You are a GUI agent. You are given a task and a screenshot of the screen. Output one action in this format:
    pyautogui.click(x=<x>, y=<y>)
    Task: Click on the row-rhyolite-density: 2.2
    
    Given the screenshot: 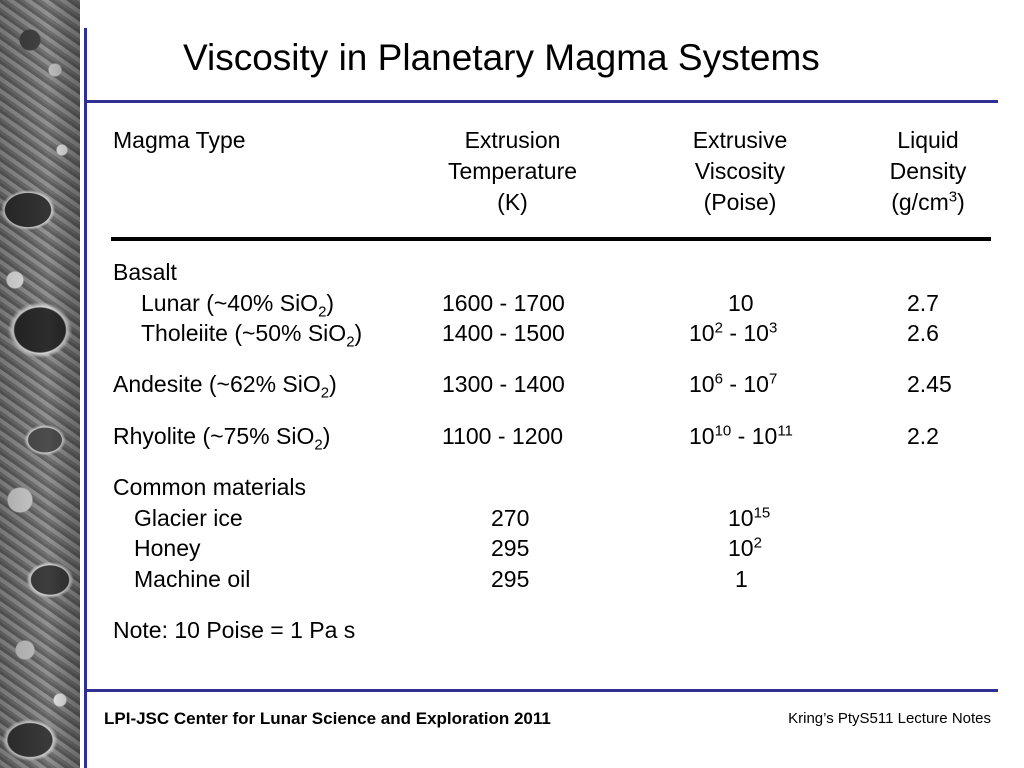 What is the action you would take?
    pyautogui.click(x=923, y=436)
    